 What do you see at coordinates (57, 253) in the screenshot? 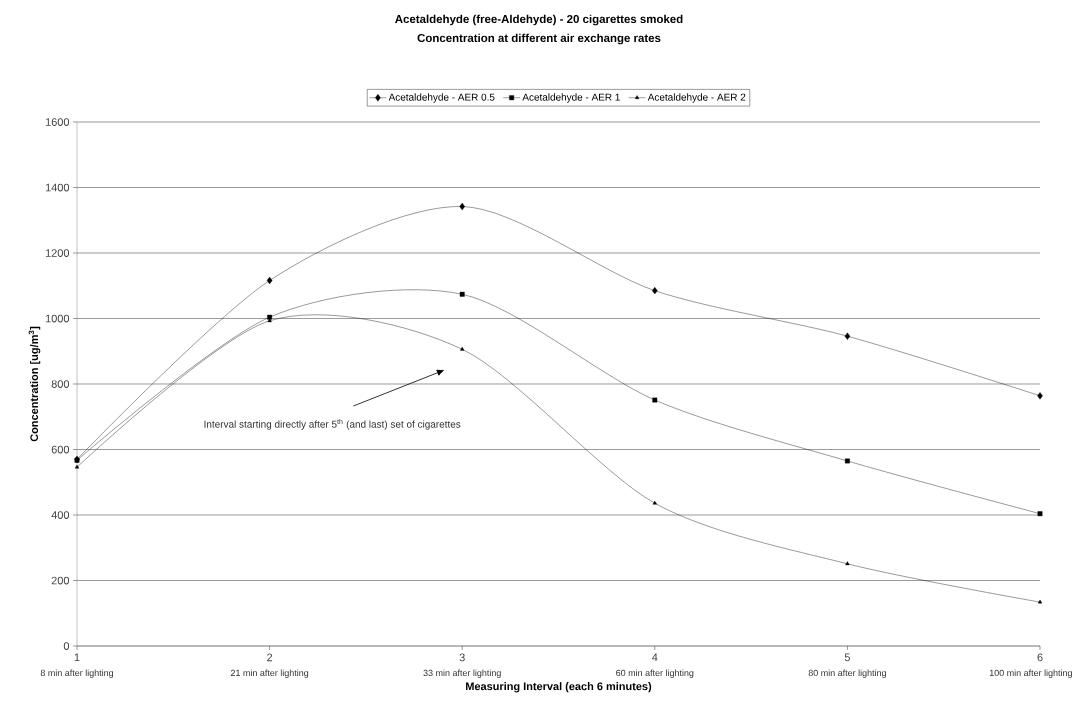
I see `y-tick-label: 1200` at bounding box center [57, 253].